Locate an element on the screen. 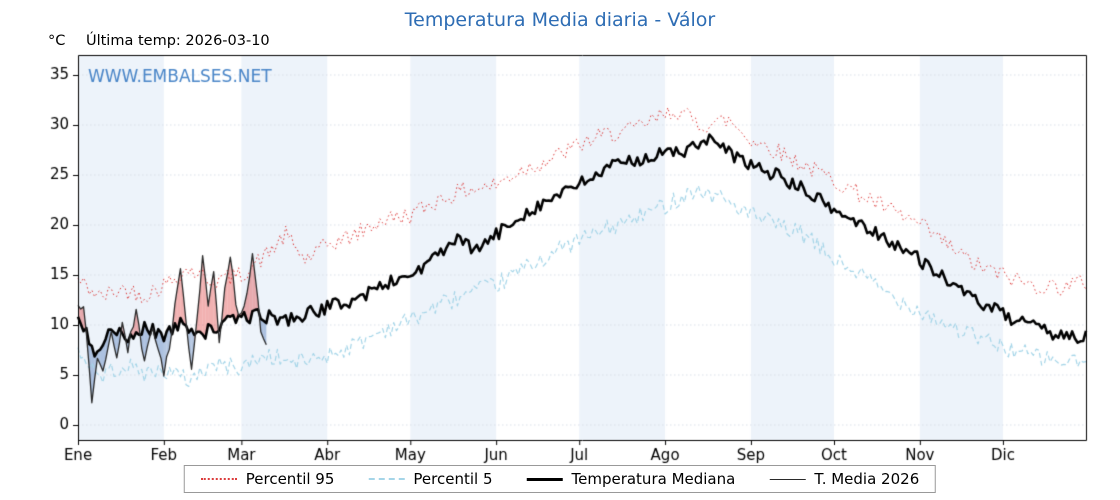 This screenshot has width=1120, height=500. chart-title: Temperatura Media diaria - Válor is located at coordinates (560, 20).